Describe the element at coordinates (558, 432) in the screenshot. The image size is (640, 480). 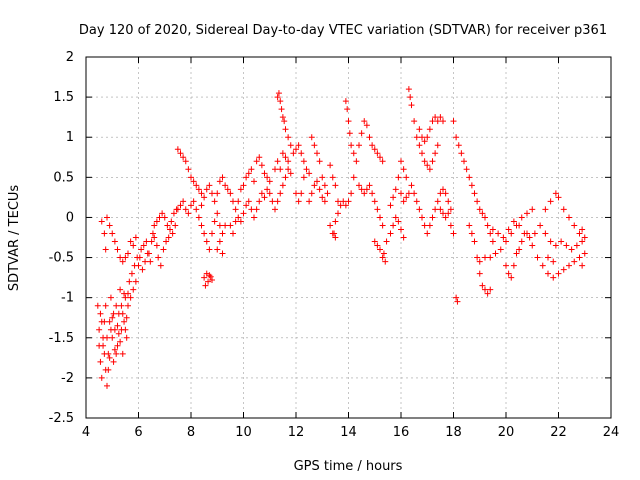
I see `x-tick-label: 22` at that location.